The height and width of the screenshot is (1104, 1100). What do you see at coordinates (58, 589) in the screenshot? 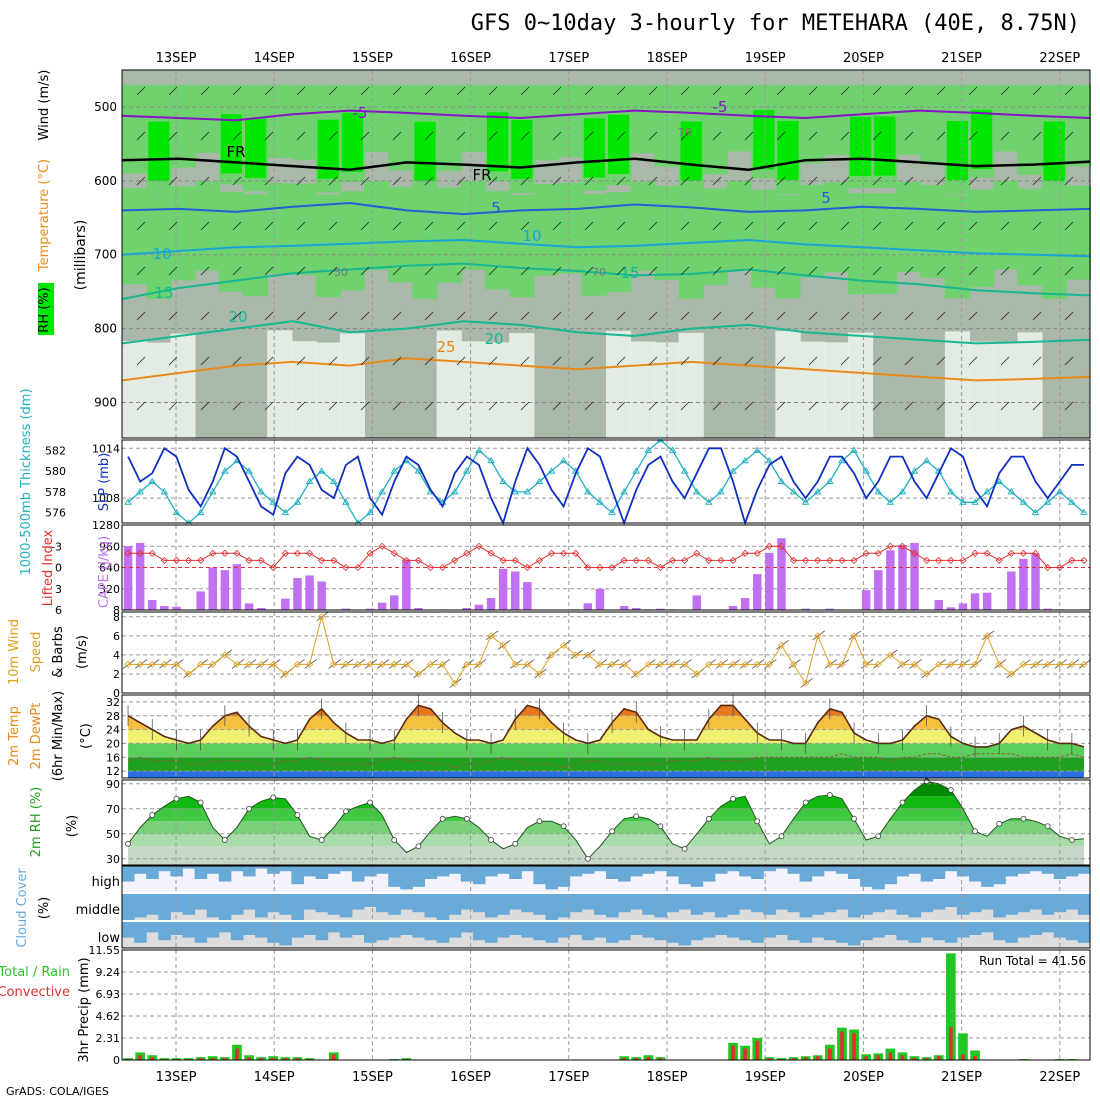
I see `li-tick-label: 3` at bounding box center [58, 589].